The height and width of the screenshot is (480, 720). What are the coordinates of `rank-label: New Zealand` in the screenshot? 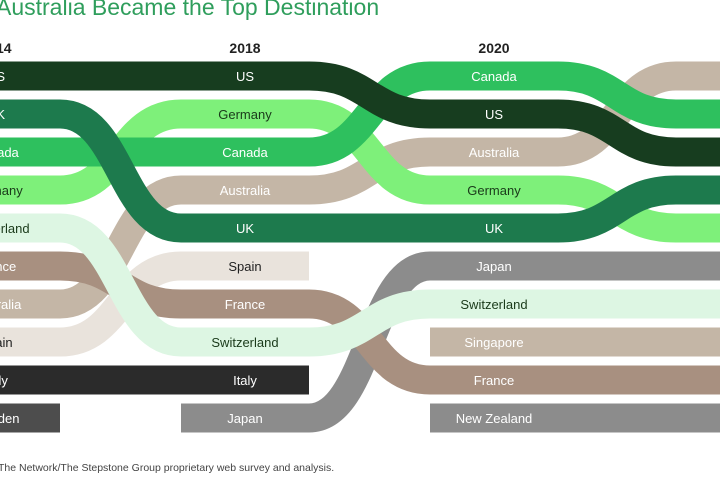 It's located at (494, 418).